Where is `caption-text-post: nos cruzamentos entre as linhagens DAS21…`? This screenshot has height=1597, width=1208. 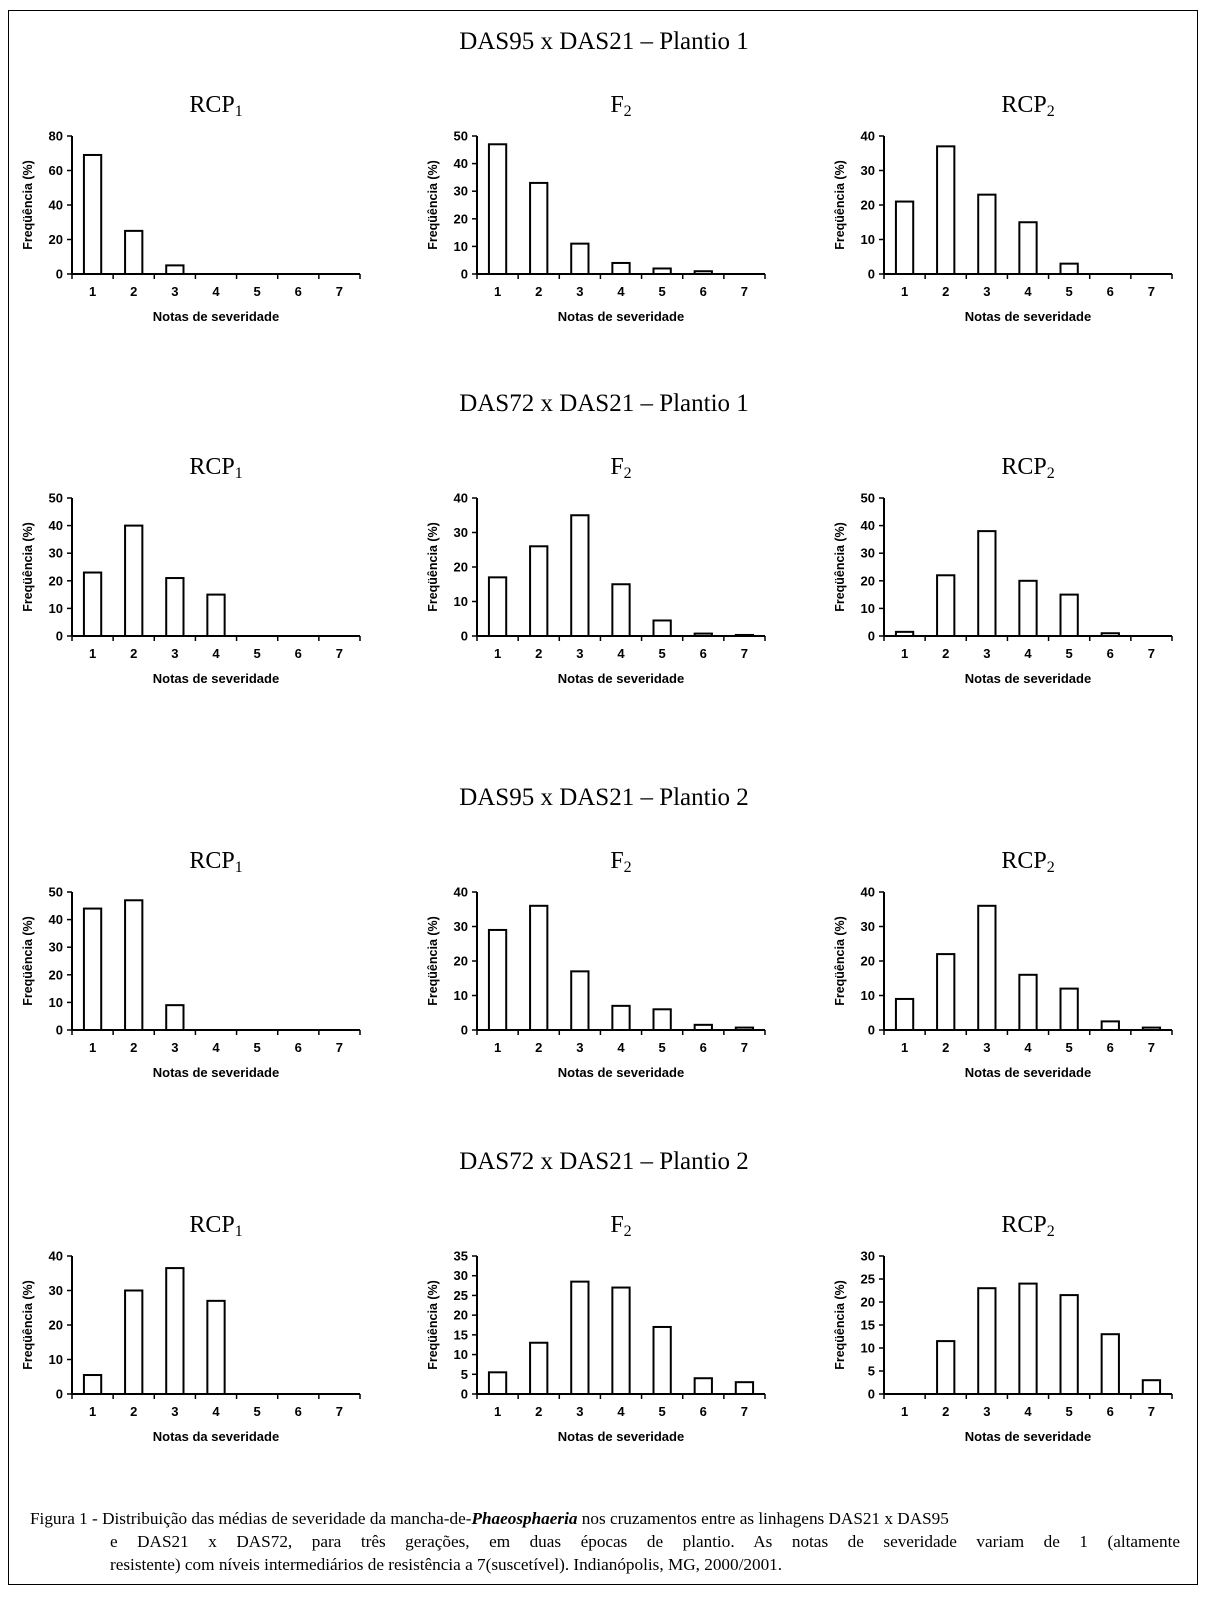 caption-text-post: nos cruzamentos entre as linhagens DAS21… is located at coordinates (763, 1518).